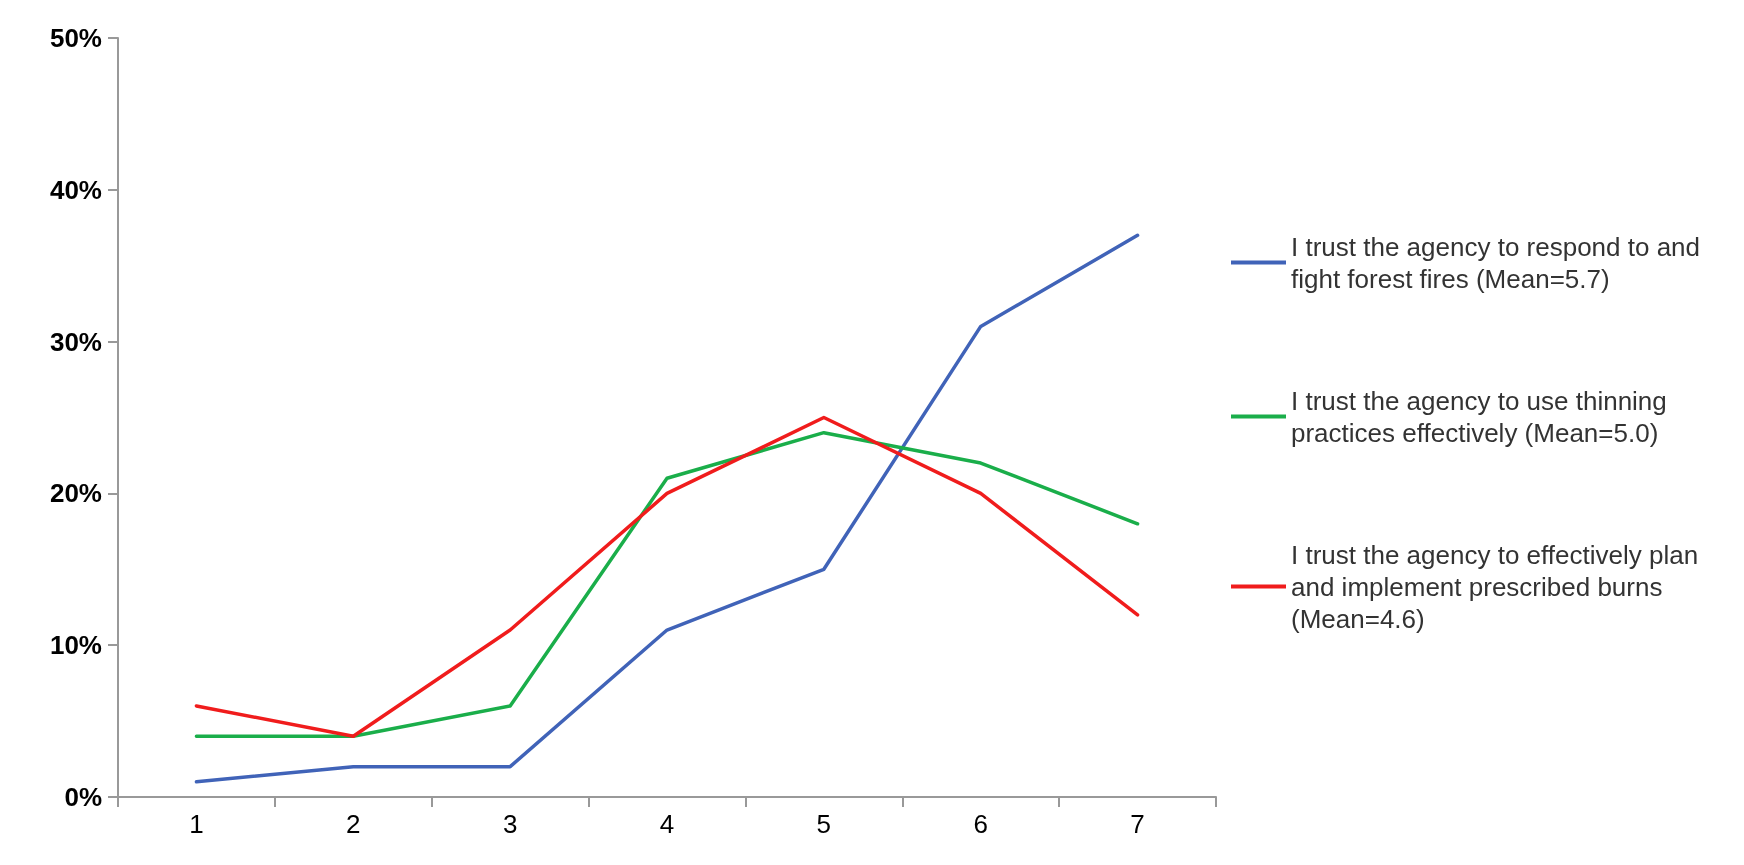 The width and height of the screenshot is (1744, 865). Describe the element at coordinates (75, 38) in the screenshot. I see `y-tick-label: 50%` at that location.